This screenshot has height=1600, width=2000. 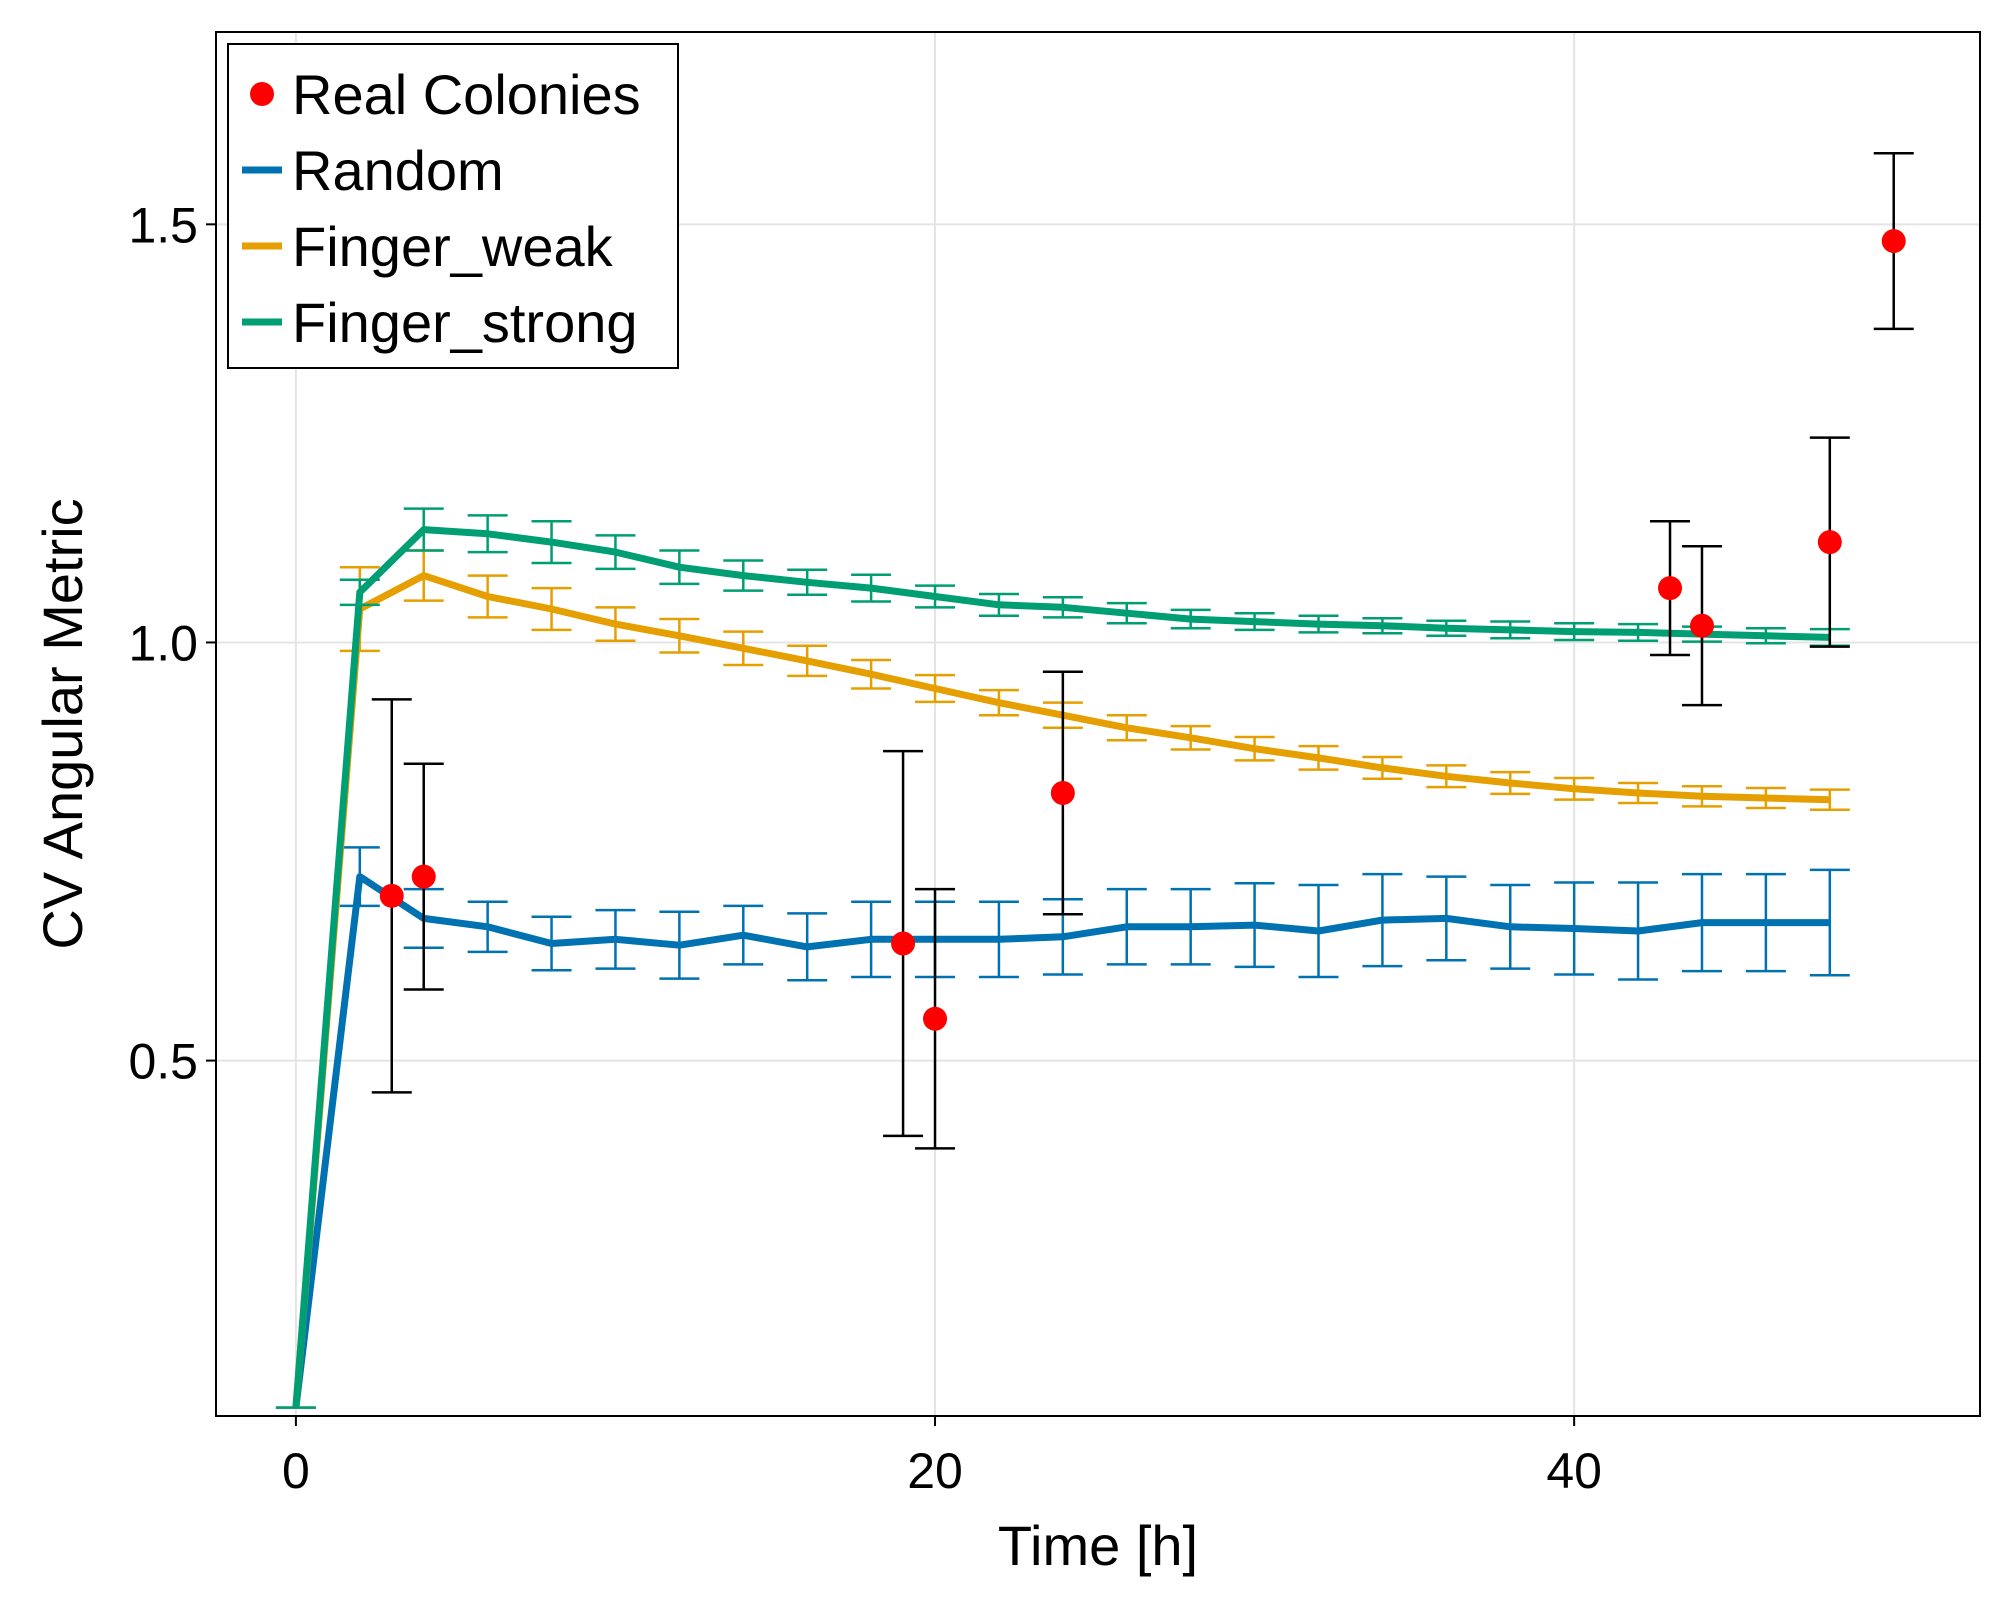 What do you see at coordinates (935, 1471) in the screenshot?
I see `x-tick-label: 20` at bounding box center [935, 1471].